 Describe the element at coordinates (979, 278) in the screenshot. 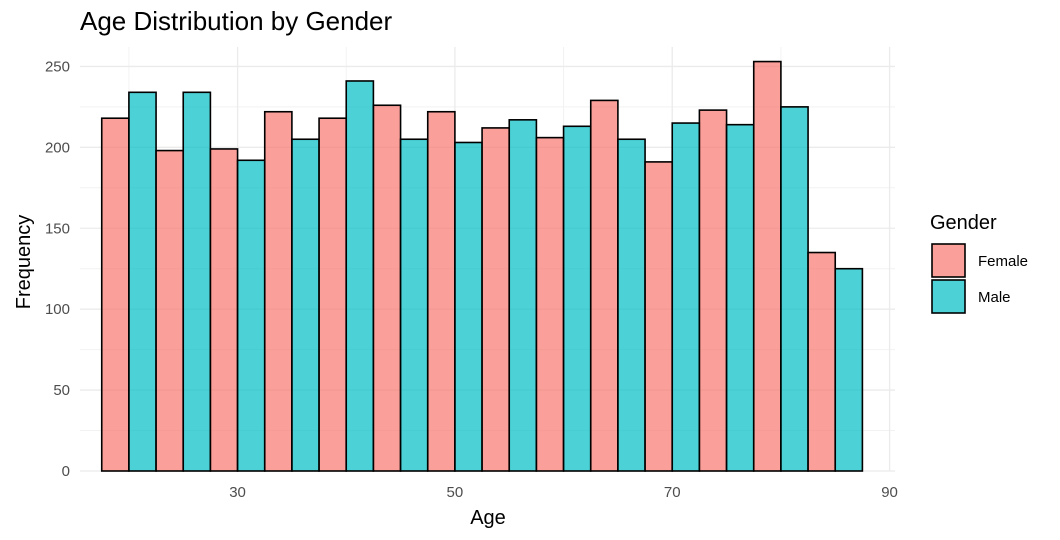

I see `legend-items: Female Male` at that location.